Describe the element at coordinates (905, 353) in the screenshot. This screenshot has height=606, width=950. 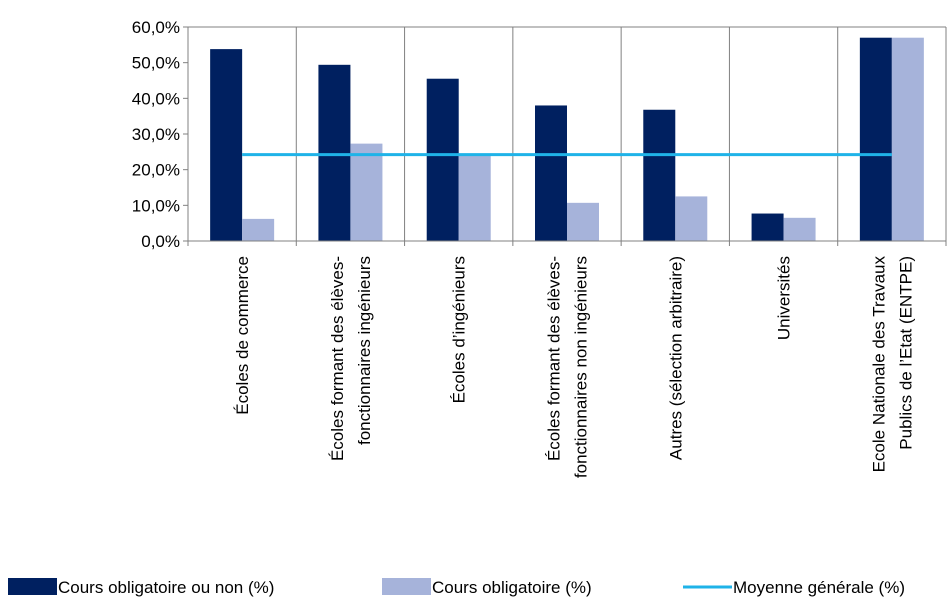
I see `category-label-line: Publics de l’Etat (ENTPE)` at that location.